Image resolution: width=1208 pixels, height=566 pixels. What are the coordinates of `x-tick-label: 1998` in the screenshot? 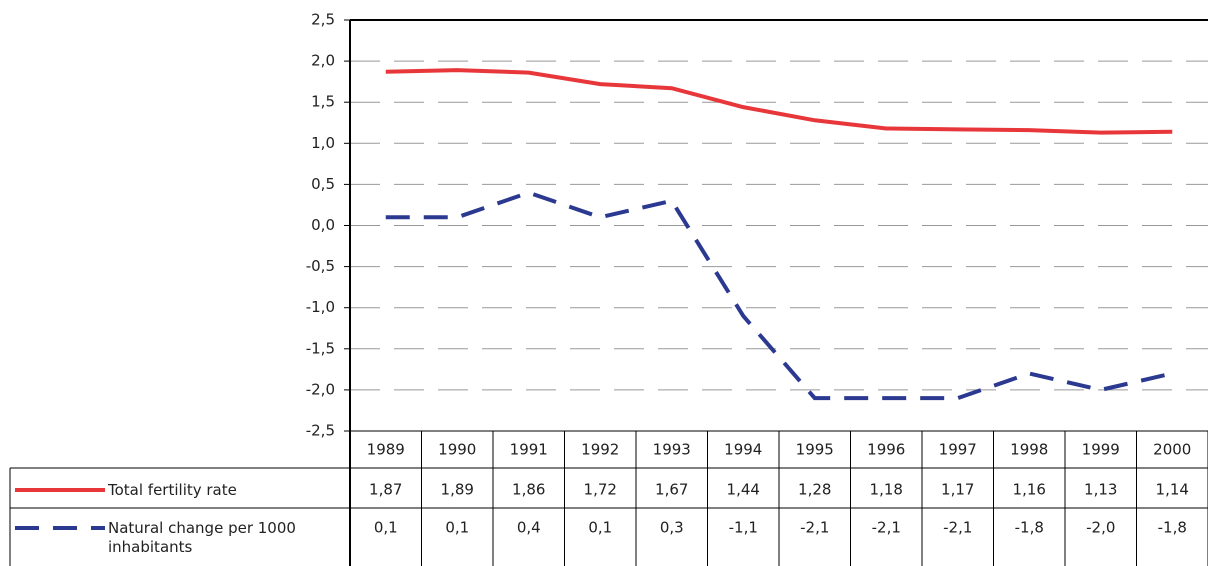 It's located at (1029, 450).